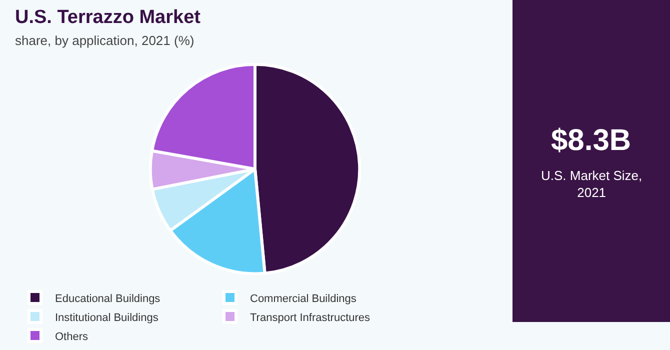  What do you see at coordinates (107, 318) in the screenshot?
I see `legend-label: Institutional Buildings` at bounding box center [107, 318].